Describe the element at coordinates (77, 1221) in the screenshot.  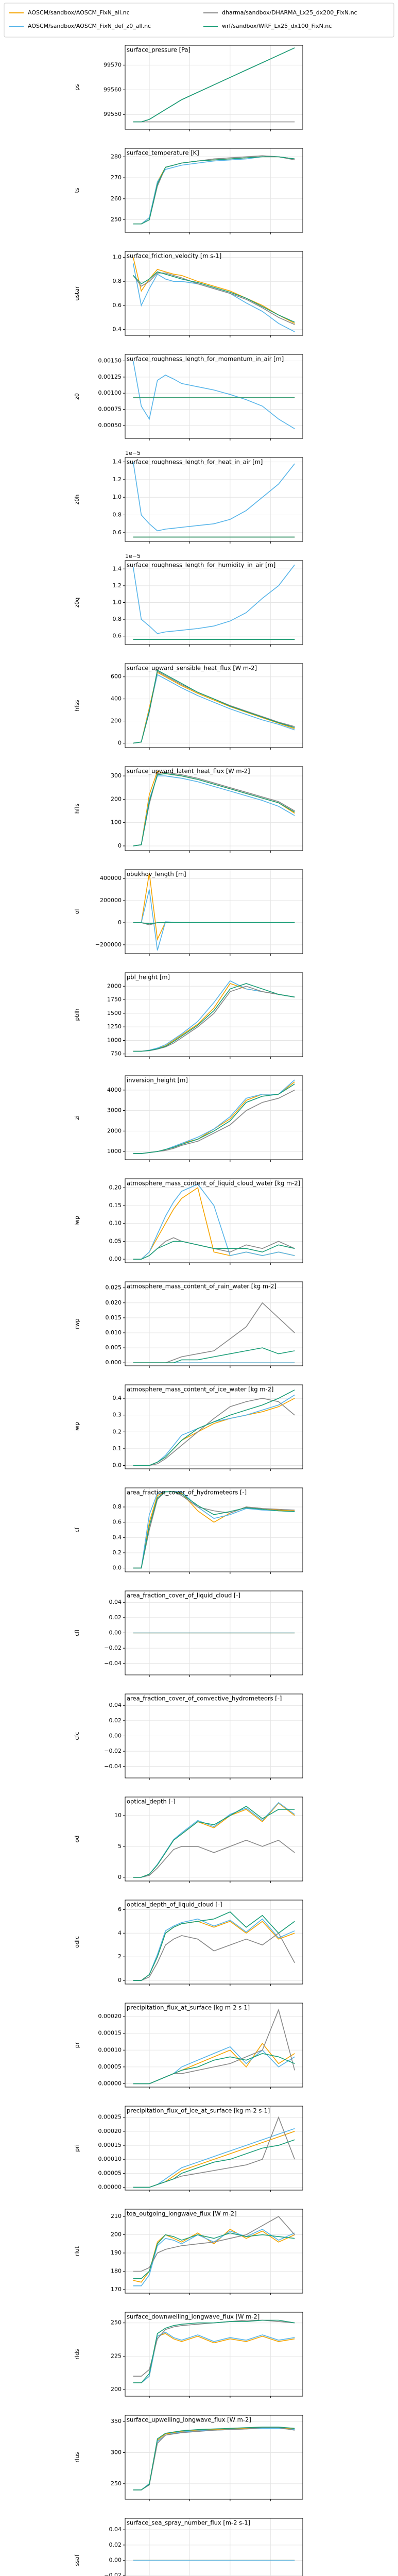
I see `y-axis-label: lwp` at that location.